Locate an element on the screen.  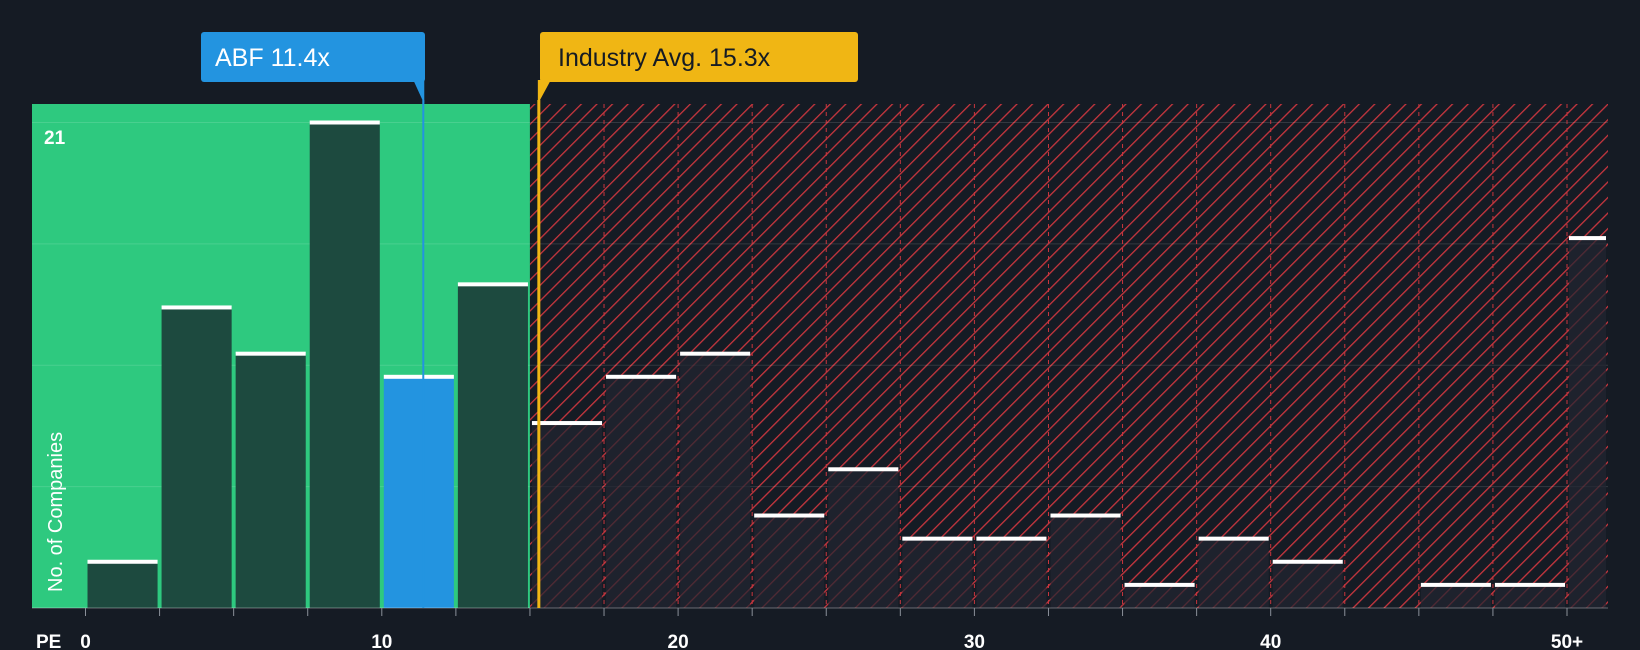
y-axis-title: No. of Companies is located at coordinates (56, 512).